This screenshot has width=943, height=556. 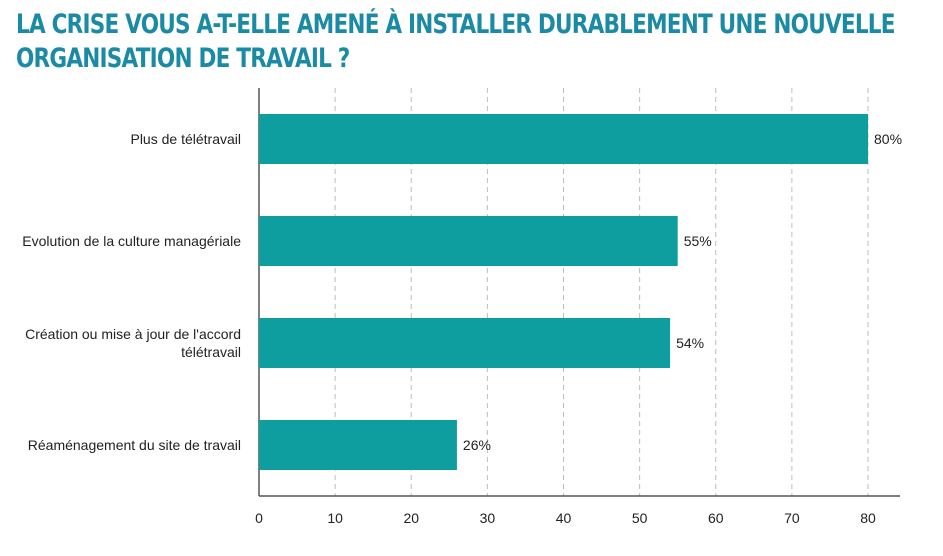 What do you see at coordinates (698, 241) in the screenshot?
I see `value-label: 55%` at bounding box center [698, 241].